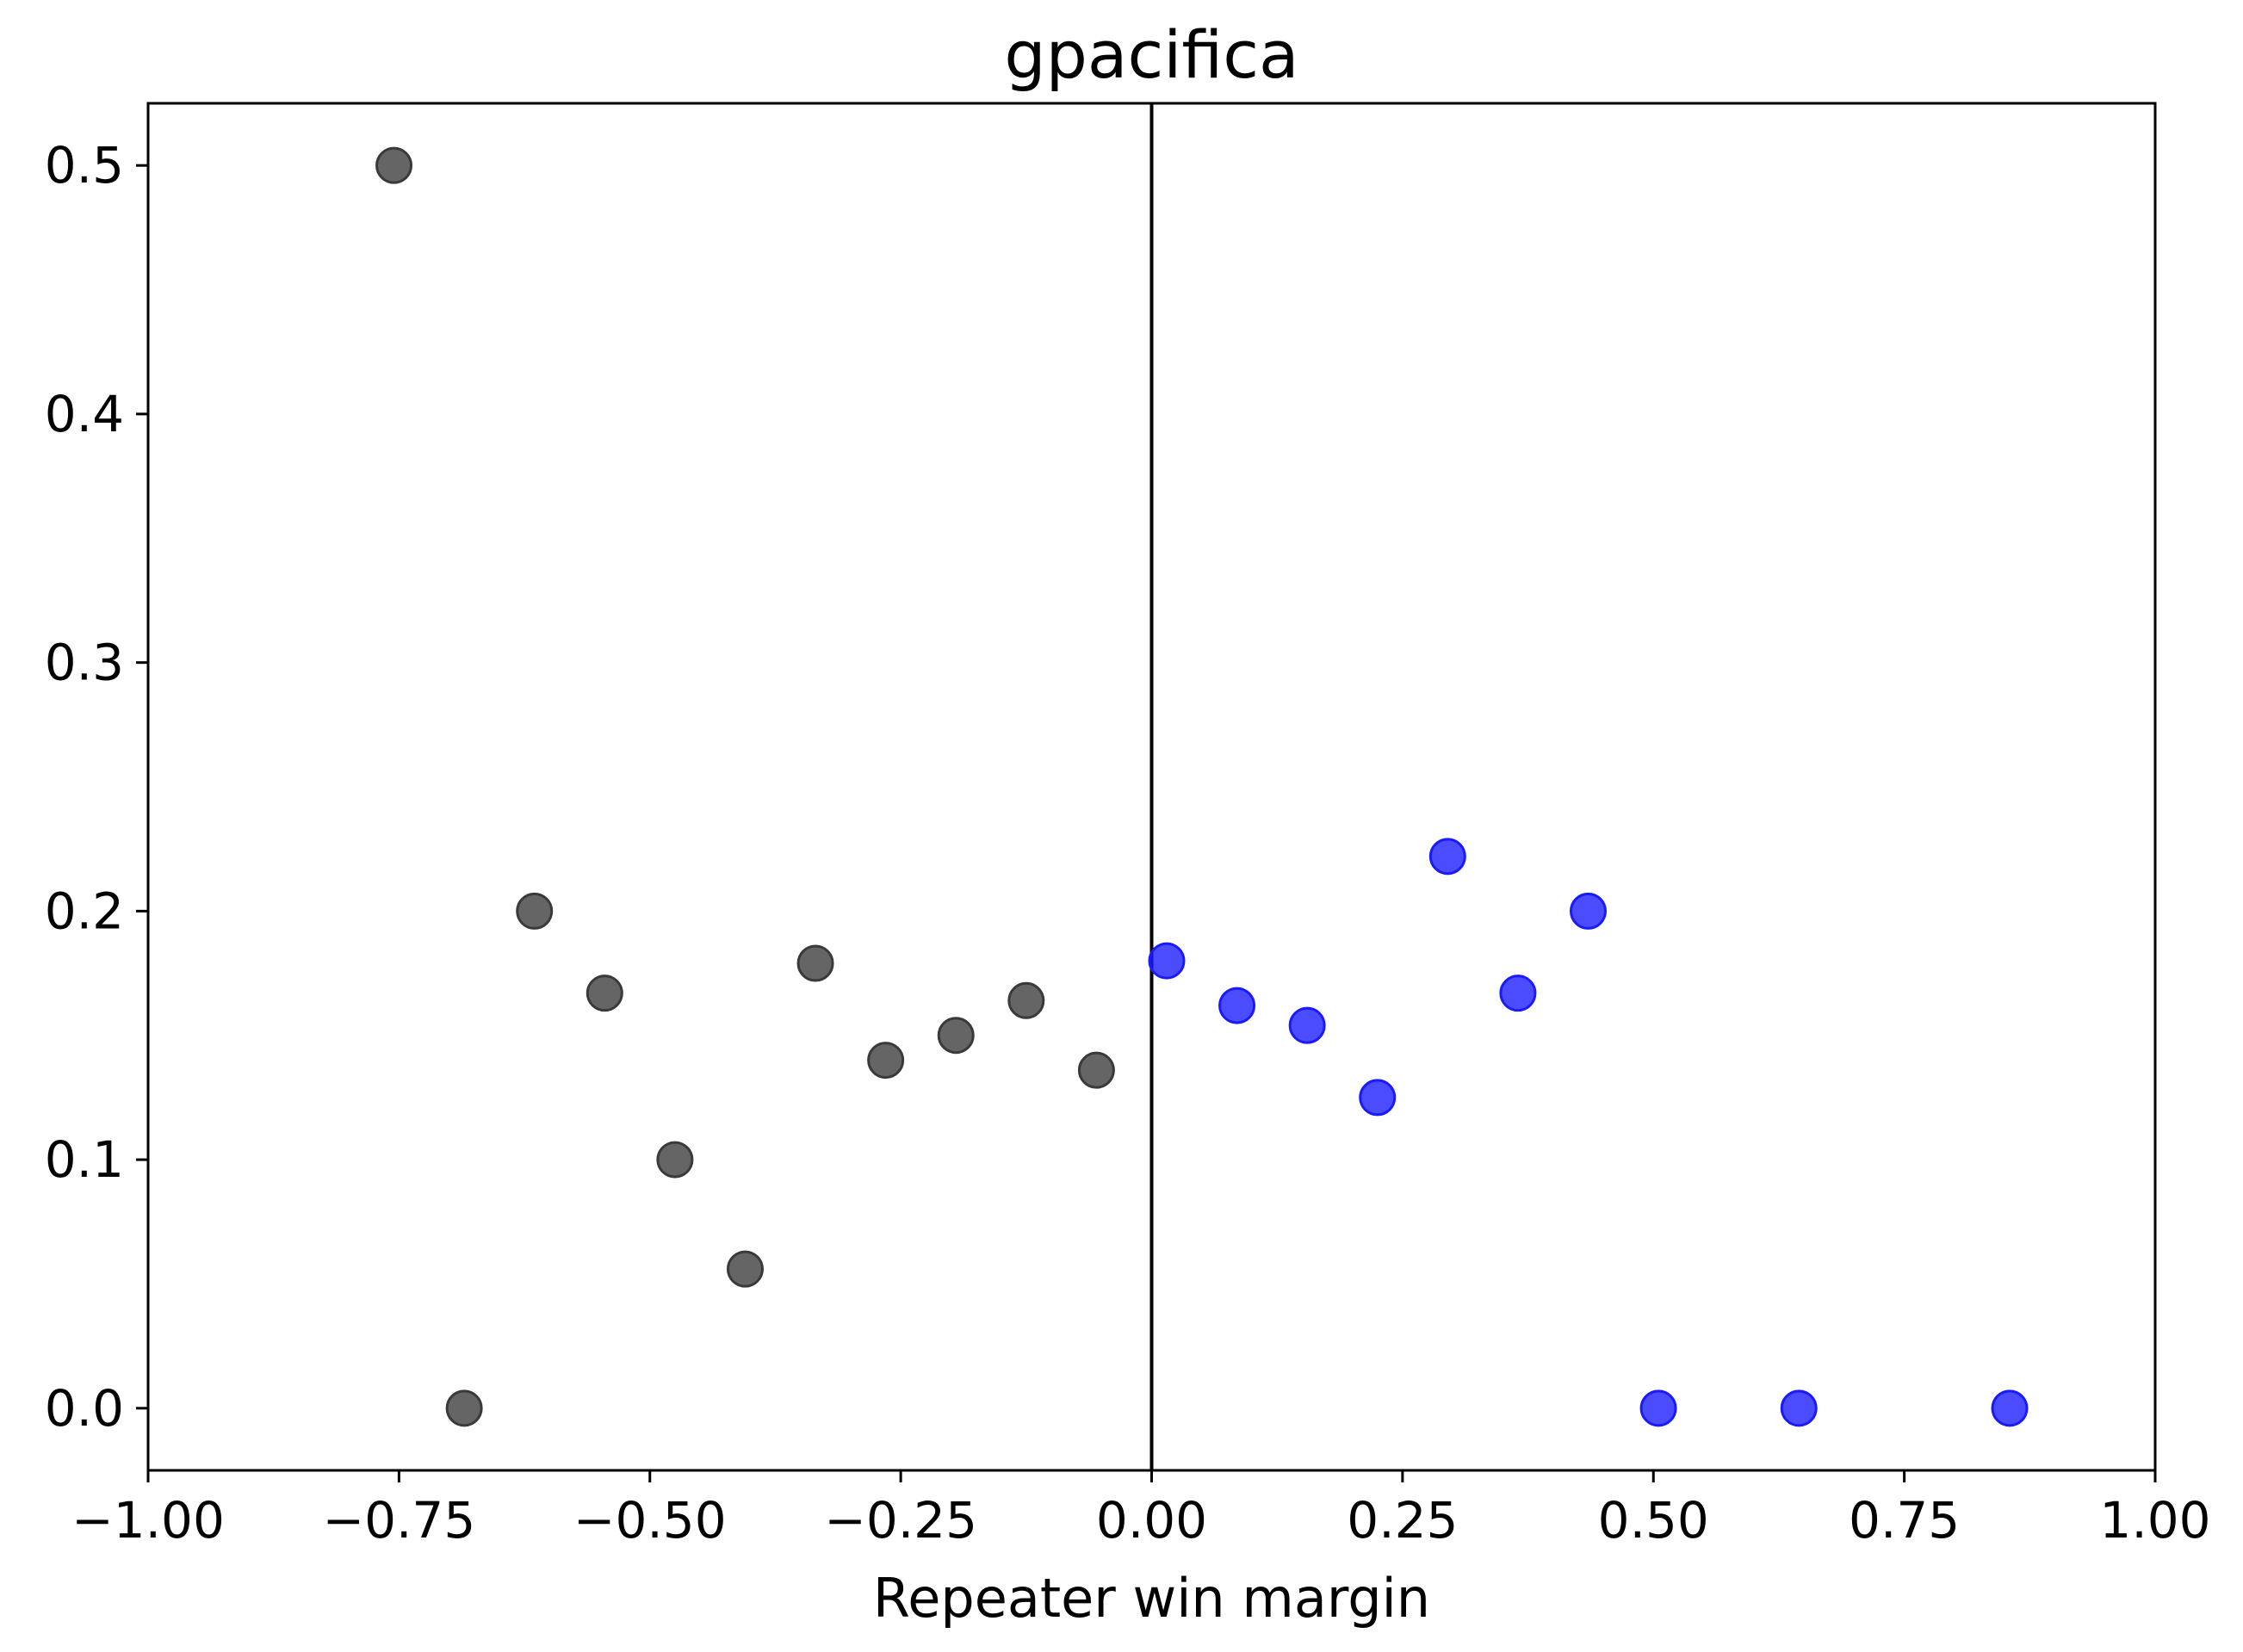 The width and height of the screenshot is (2243, 1652). What do you see at coordinates (84, 663) in the screenshot?
I see `y-tick-label: 0.3` at bounding box center [84, 663].